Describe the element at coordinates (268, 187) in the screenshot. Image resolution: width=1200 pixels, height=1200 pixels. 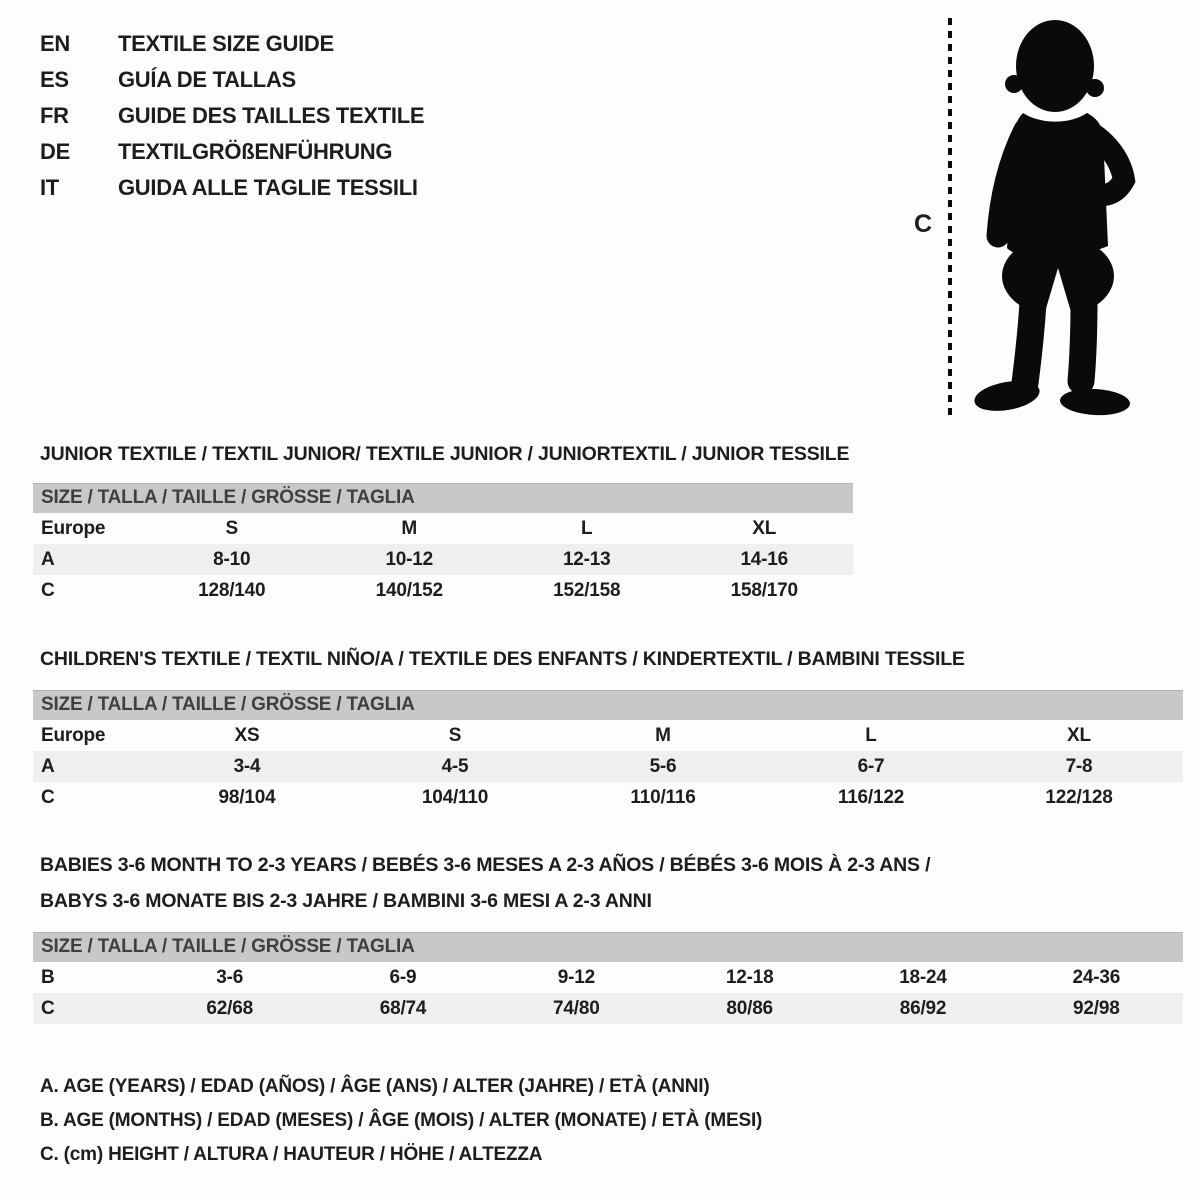
I see `language-title: GUIDA ALLE TAGLIE TESSILI` at that location.